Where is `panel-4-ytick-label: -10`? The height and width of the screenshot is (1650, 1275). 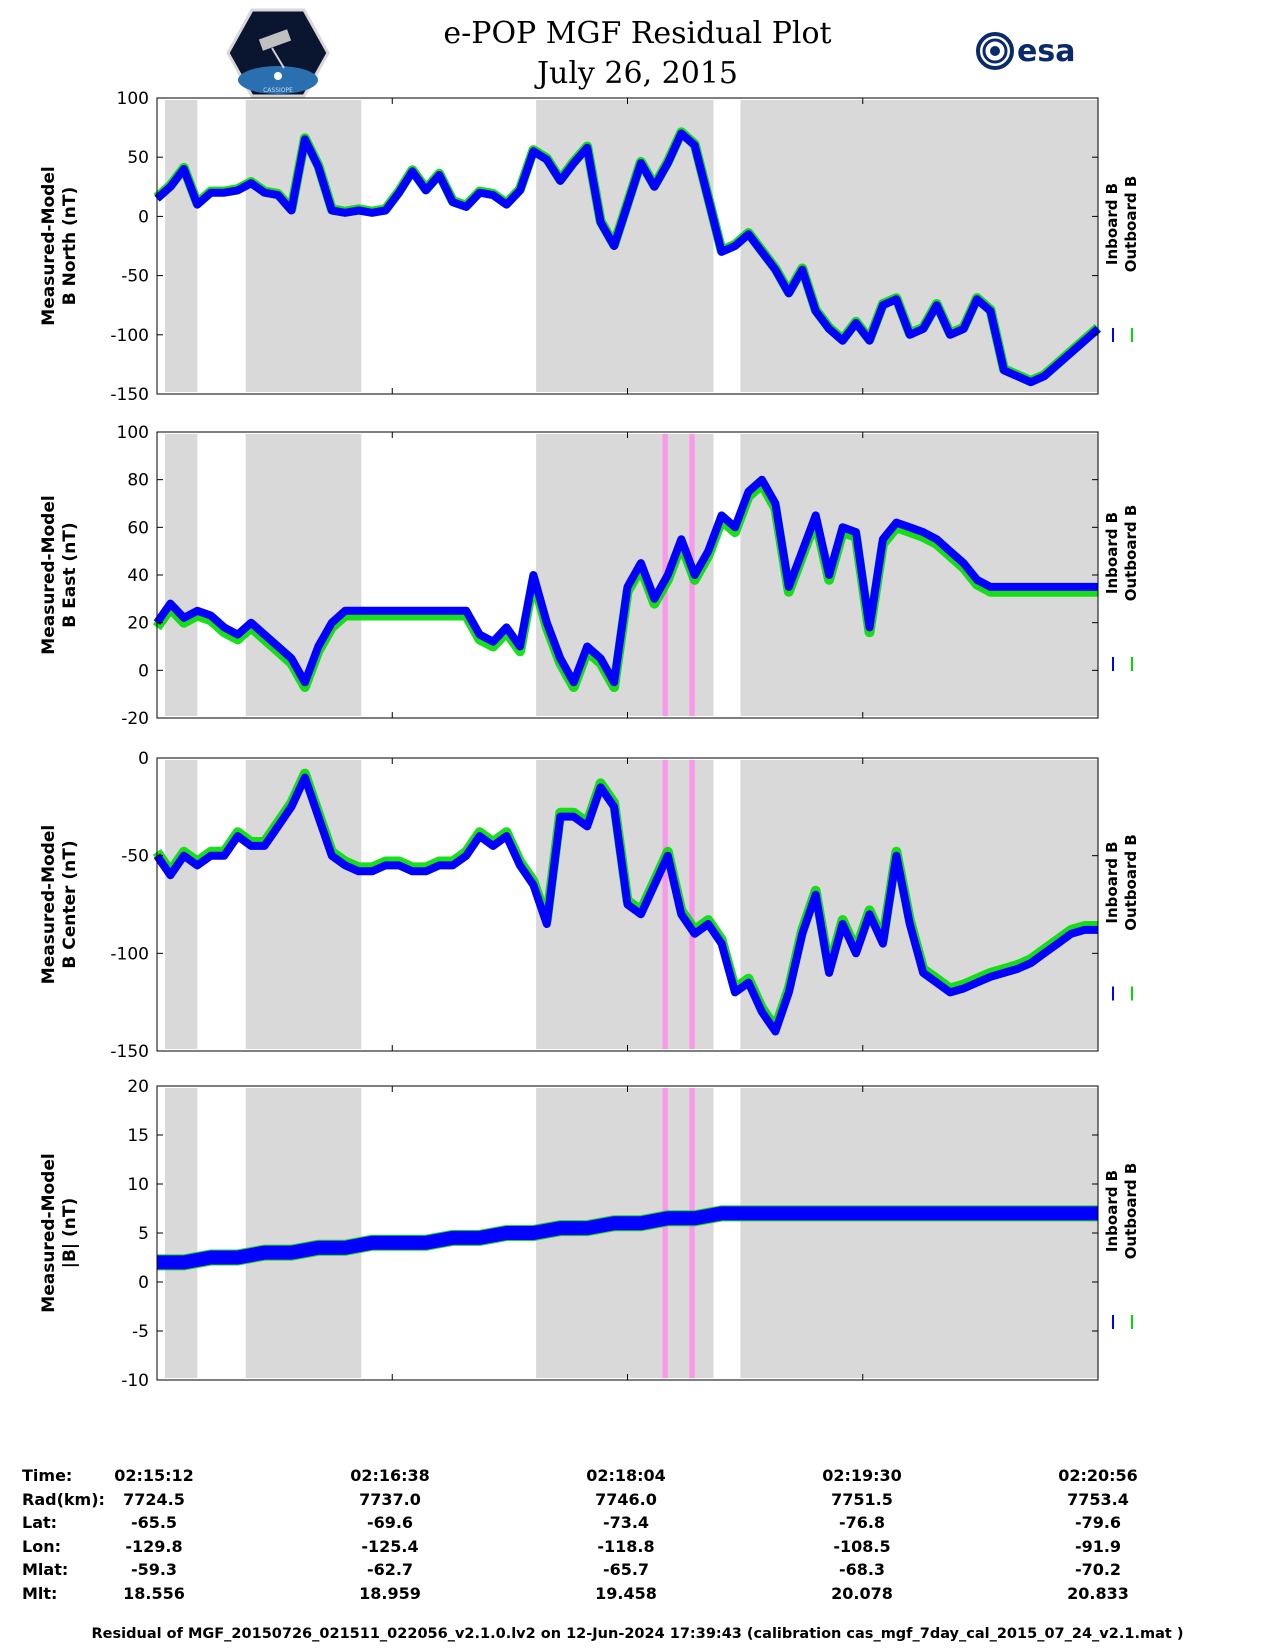
panel-4-ytick-label: -10 is located at coordinates (135, 1381).